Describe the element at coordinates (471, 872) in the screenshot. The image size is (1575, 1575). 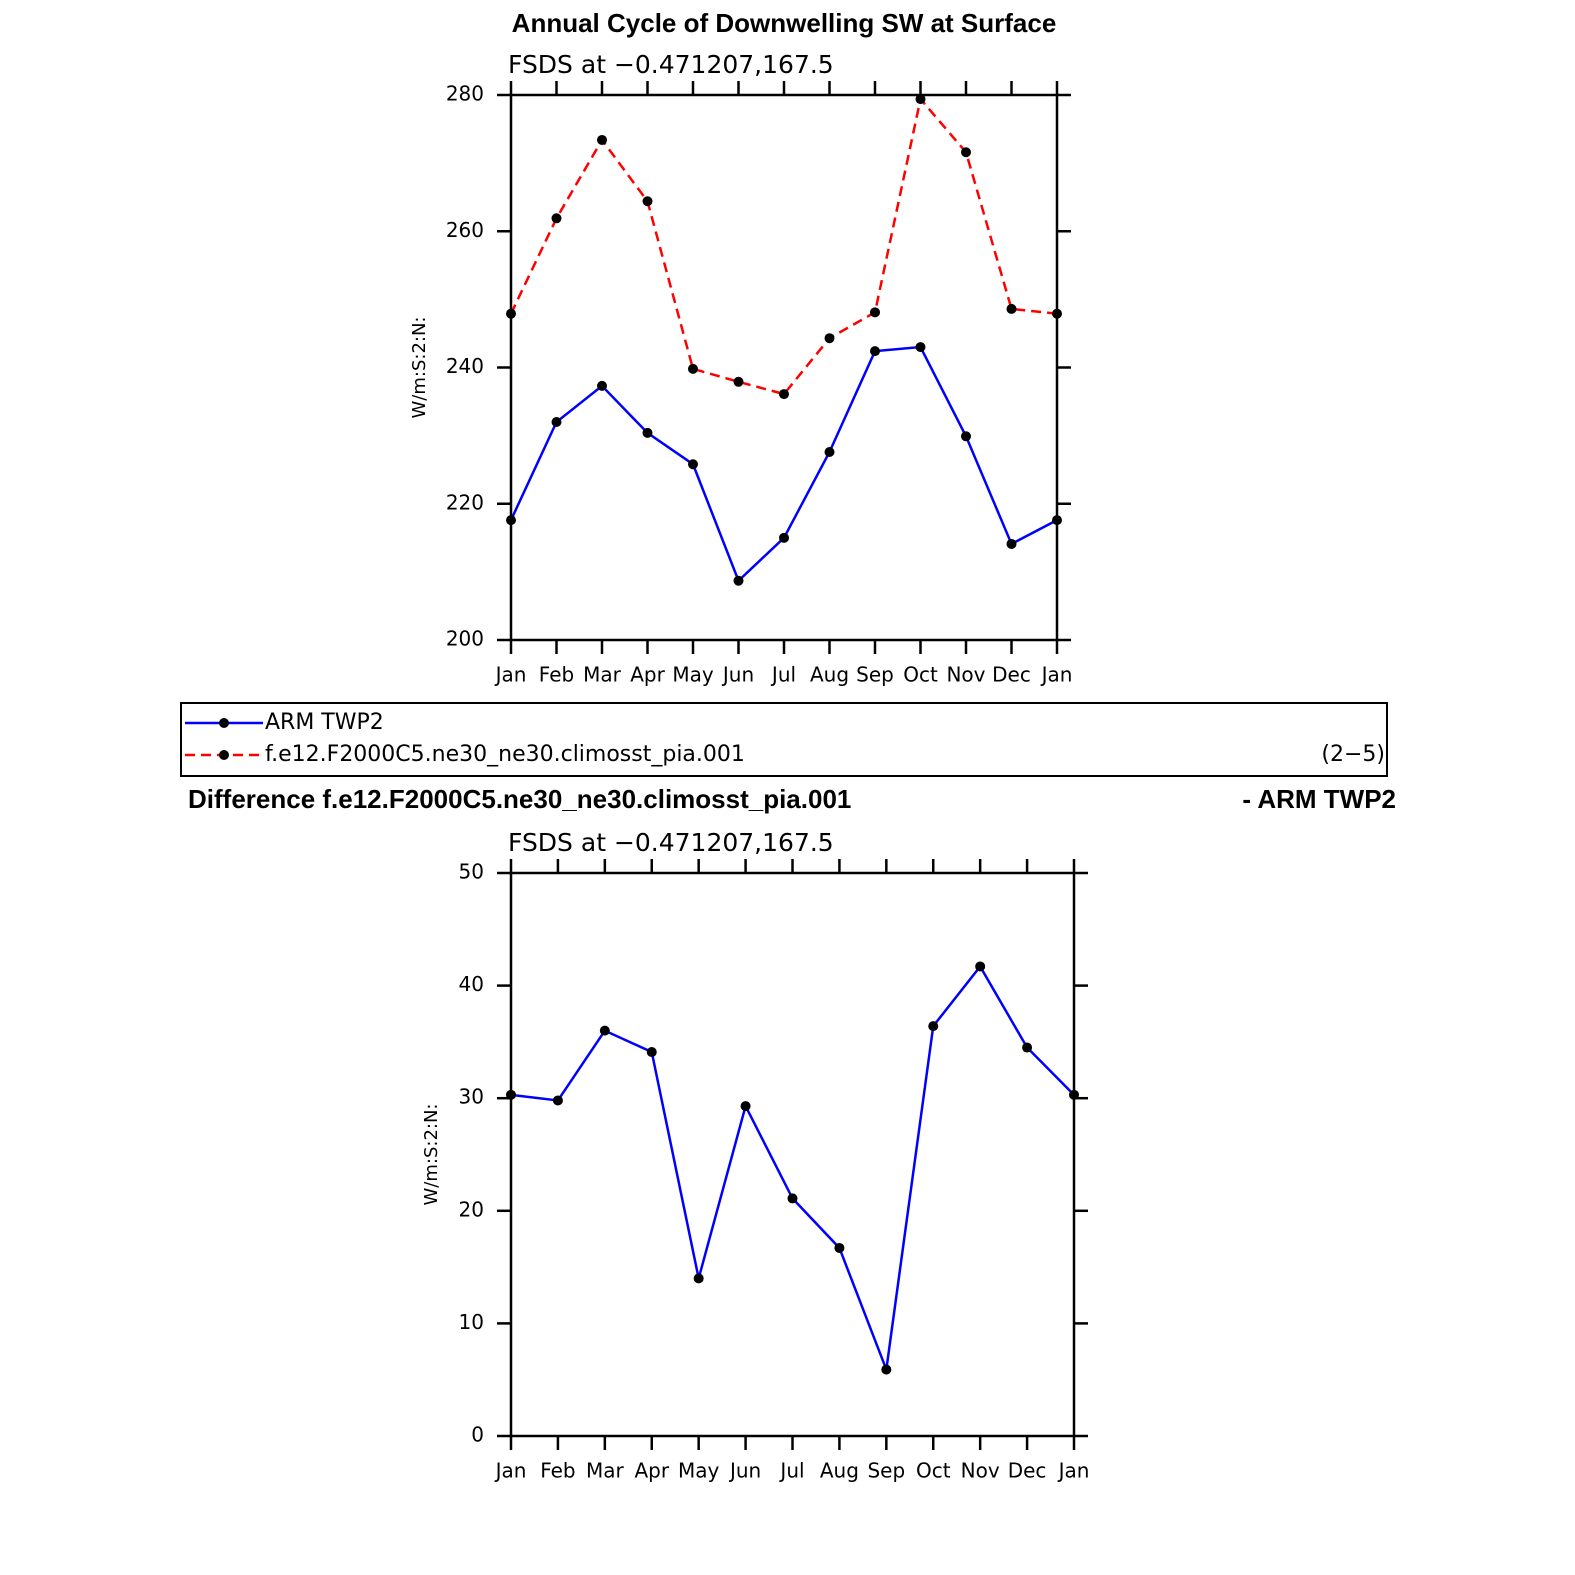
I see `y-tick-label: 50` at that location.